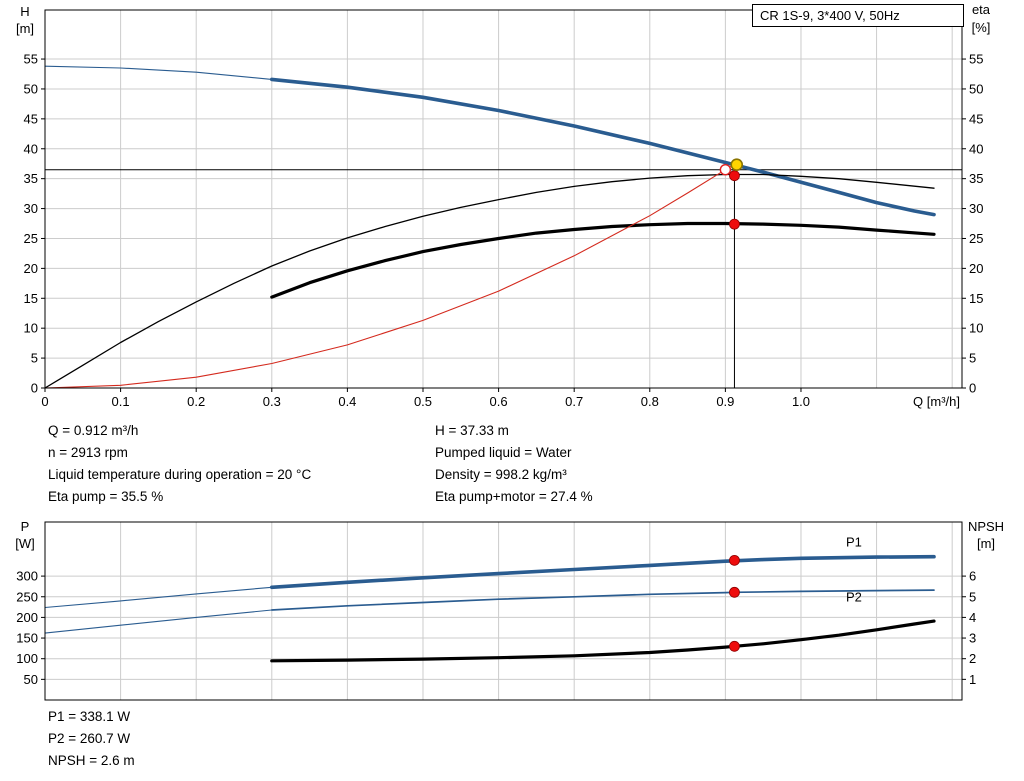  I want to click on y-tick-label-left: 40, so click(31, 148).